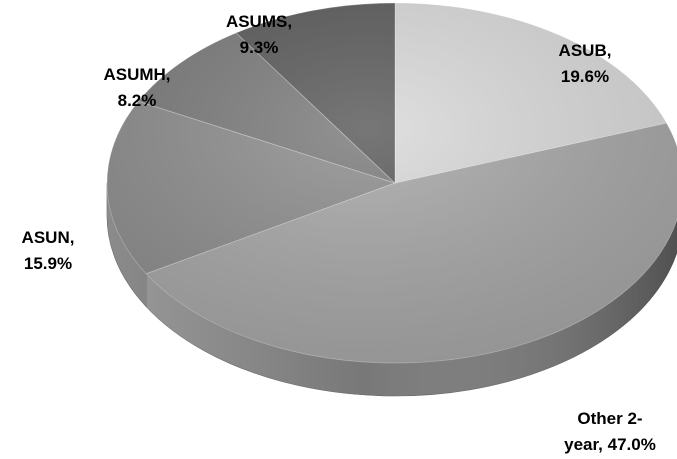  Describe the element at coordinates (259, 34) in the screenshot. I see `data-label-asums: ASUMS, 9.3%` at that location.